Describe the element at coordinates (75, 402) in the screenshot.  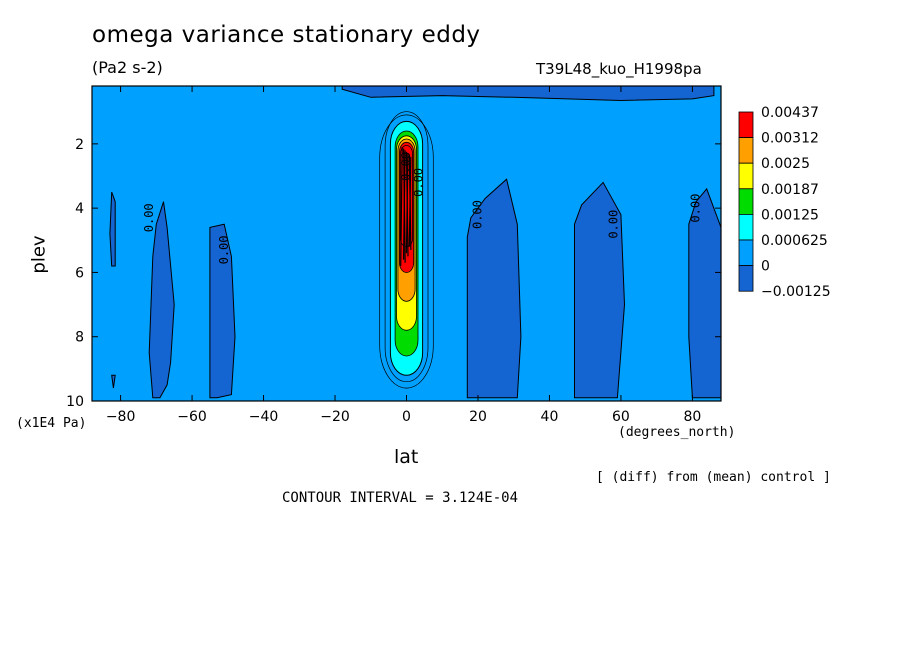
I see `y-tick-label-4: 10` at that location.